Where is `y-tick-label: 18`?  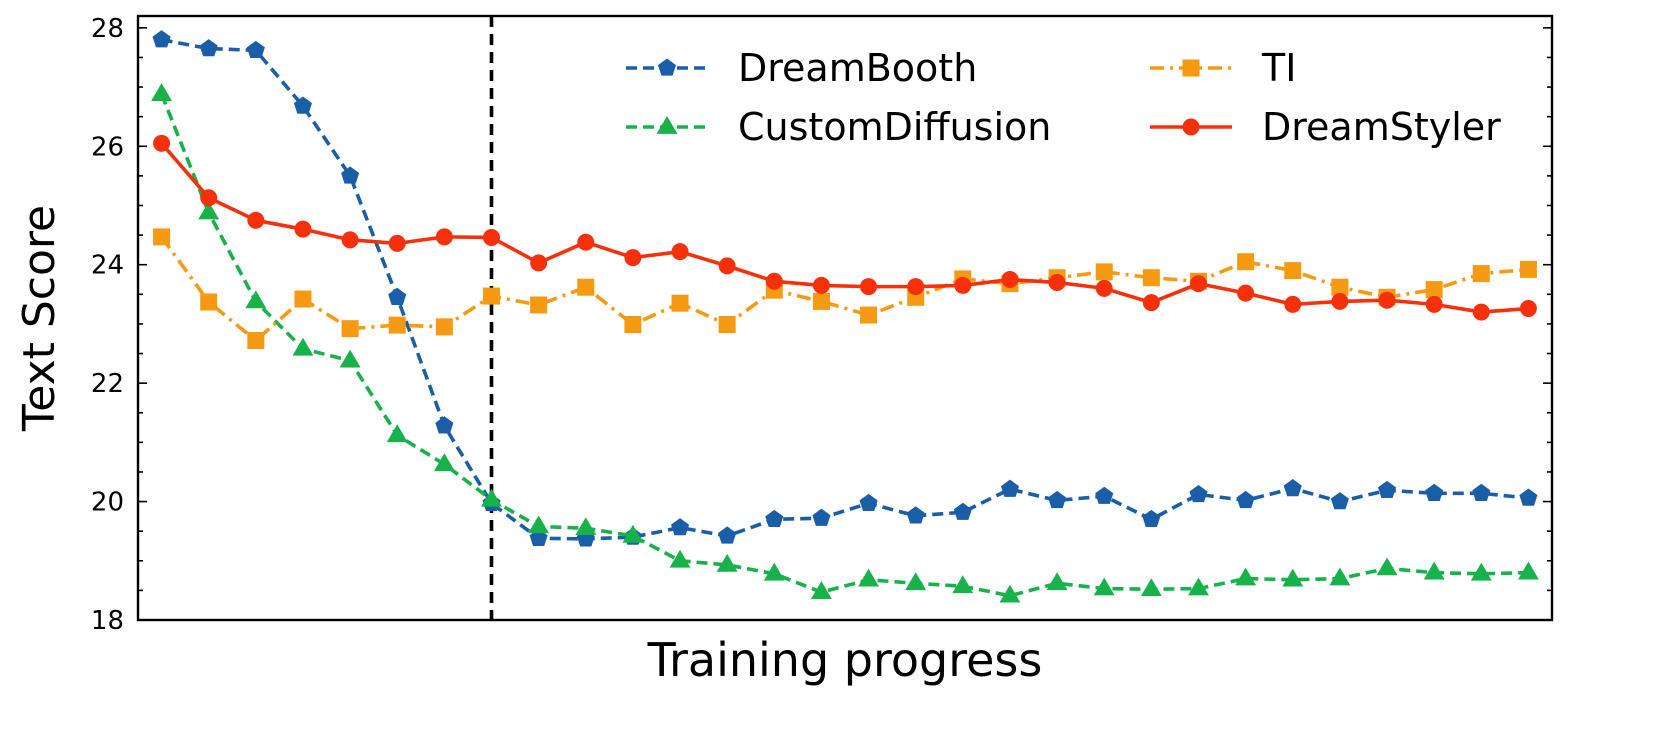
y-tick-label: 18 is located at coordinates (107, 621).